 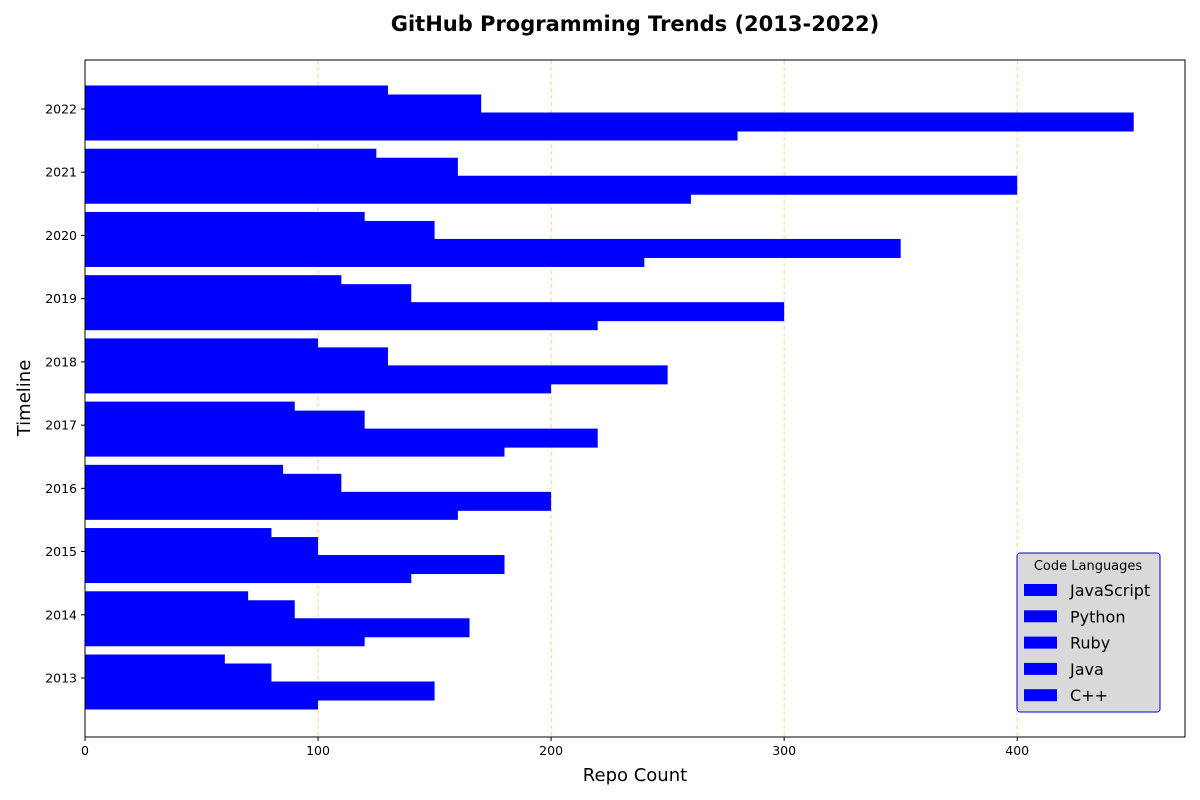 What do you see at coordinates (388, 194) in the screenshot?
I see `bar-cpp-2021` at bounding box center [388, 194].